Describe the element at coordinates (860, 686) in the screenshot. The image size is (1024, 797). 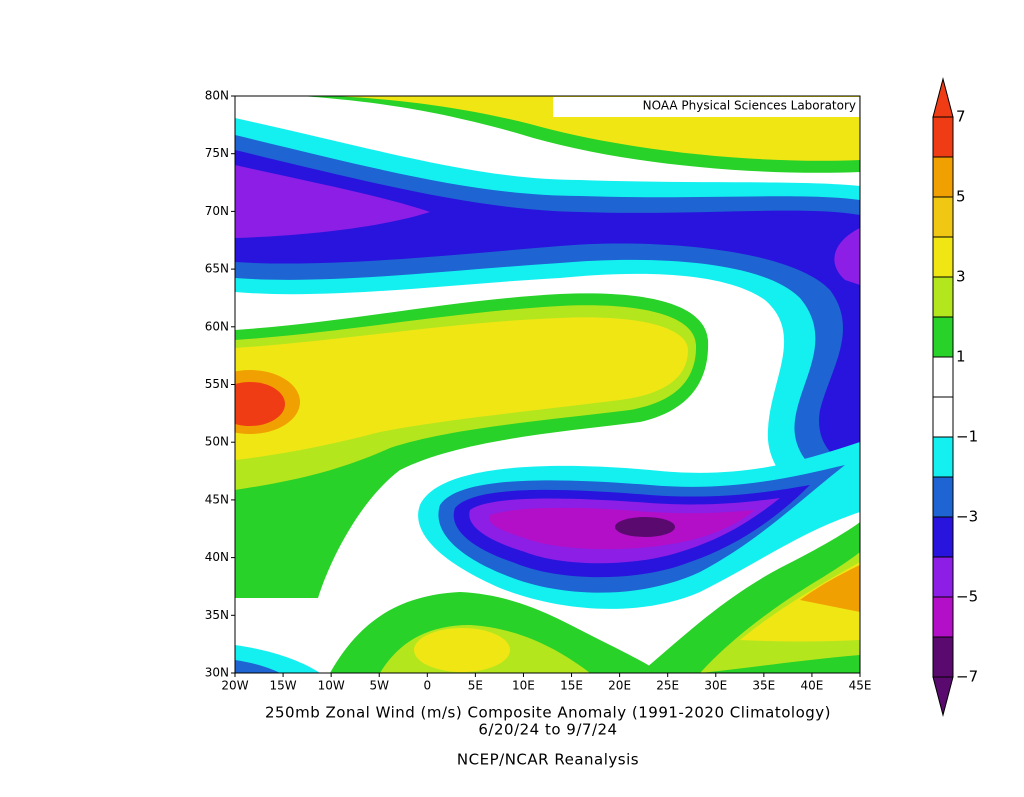
I see `lon-tick-label: 45E` at that location.